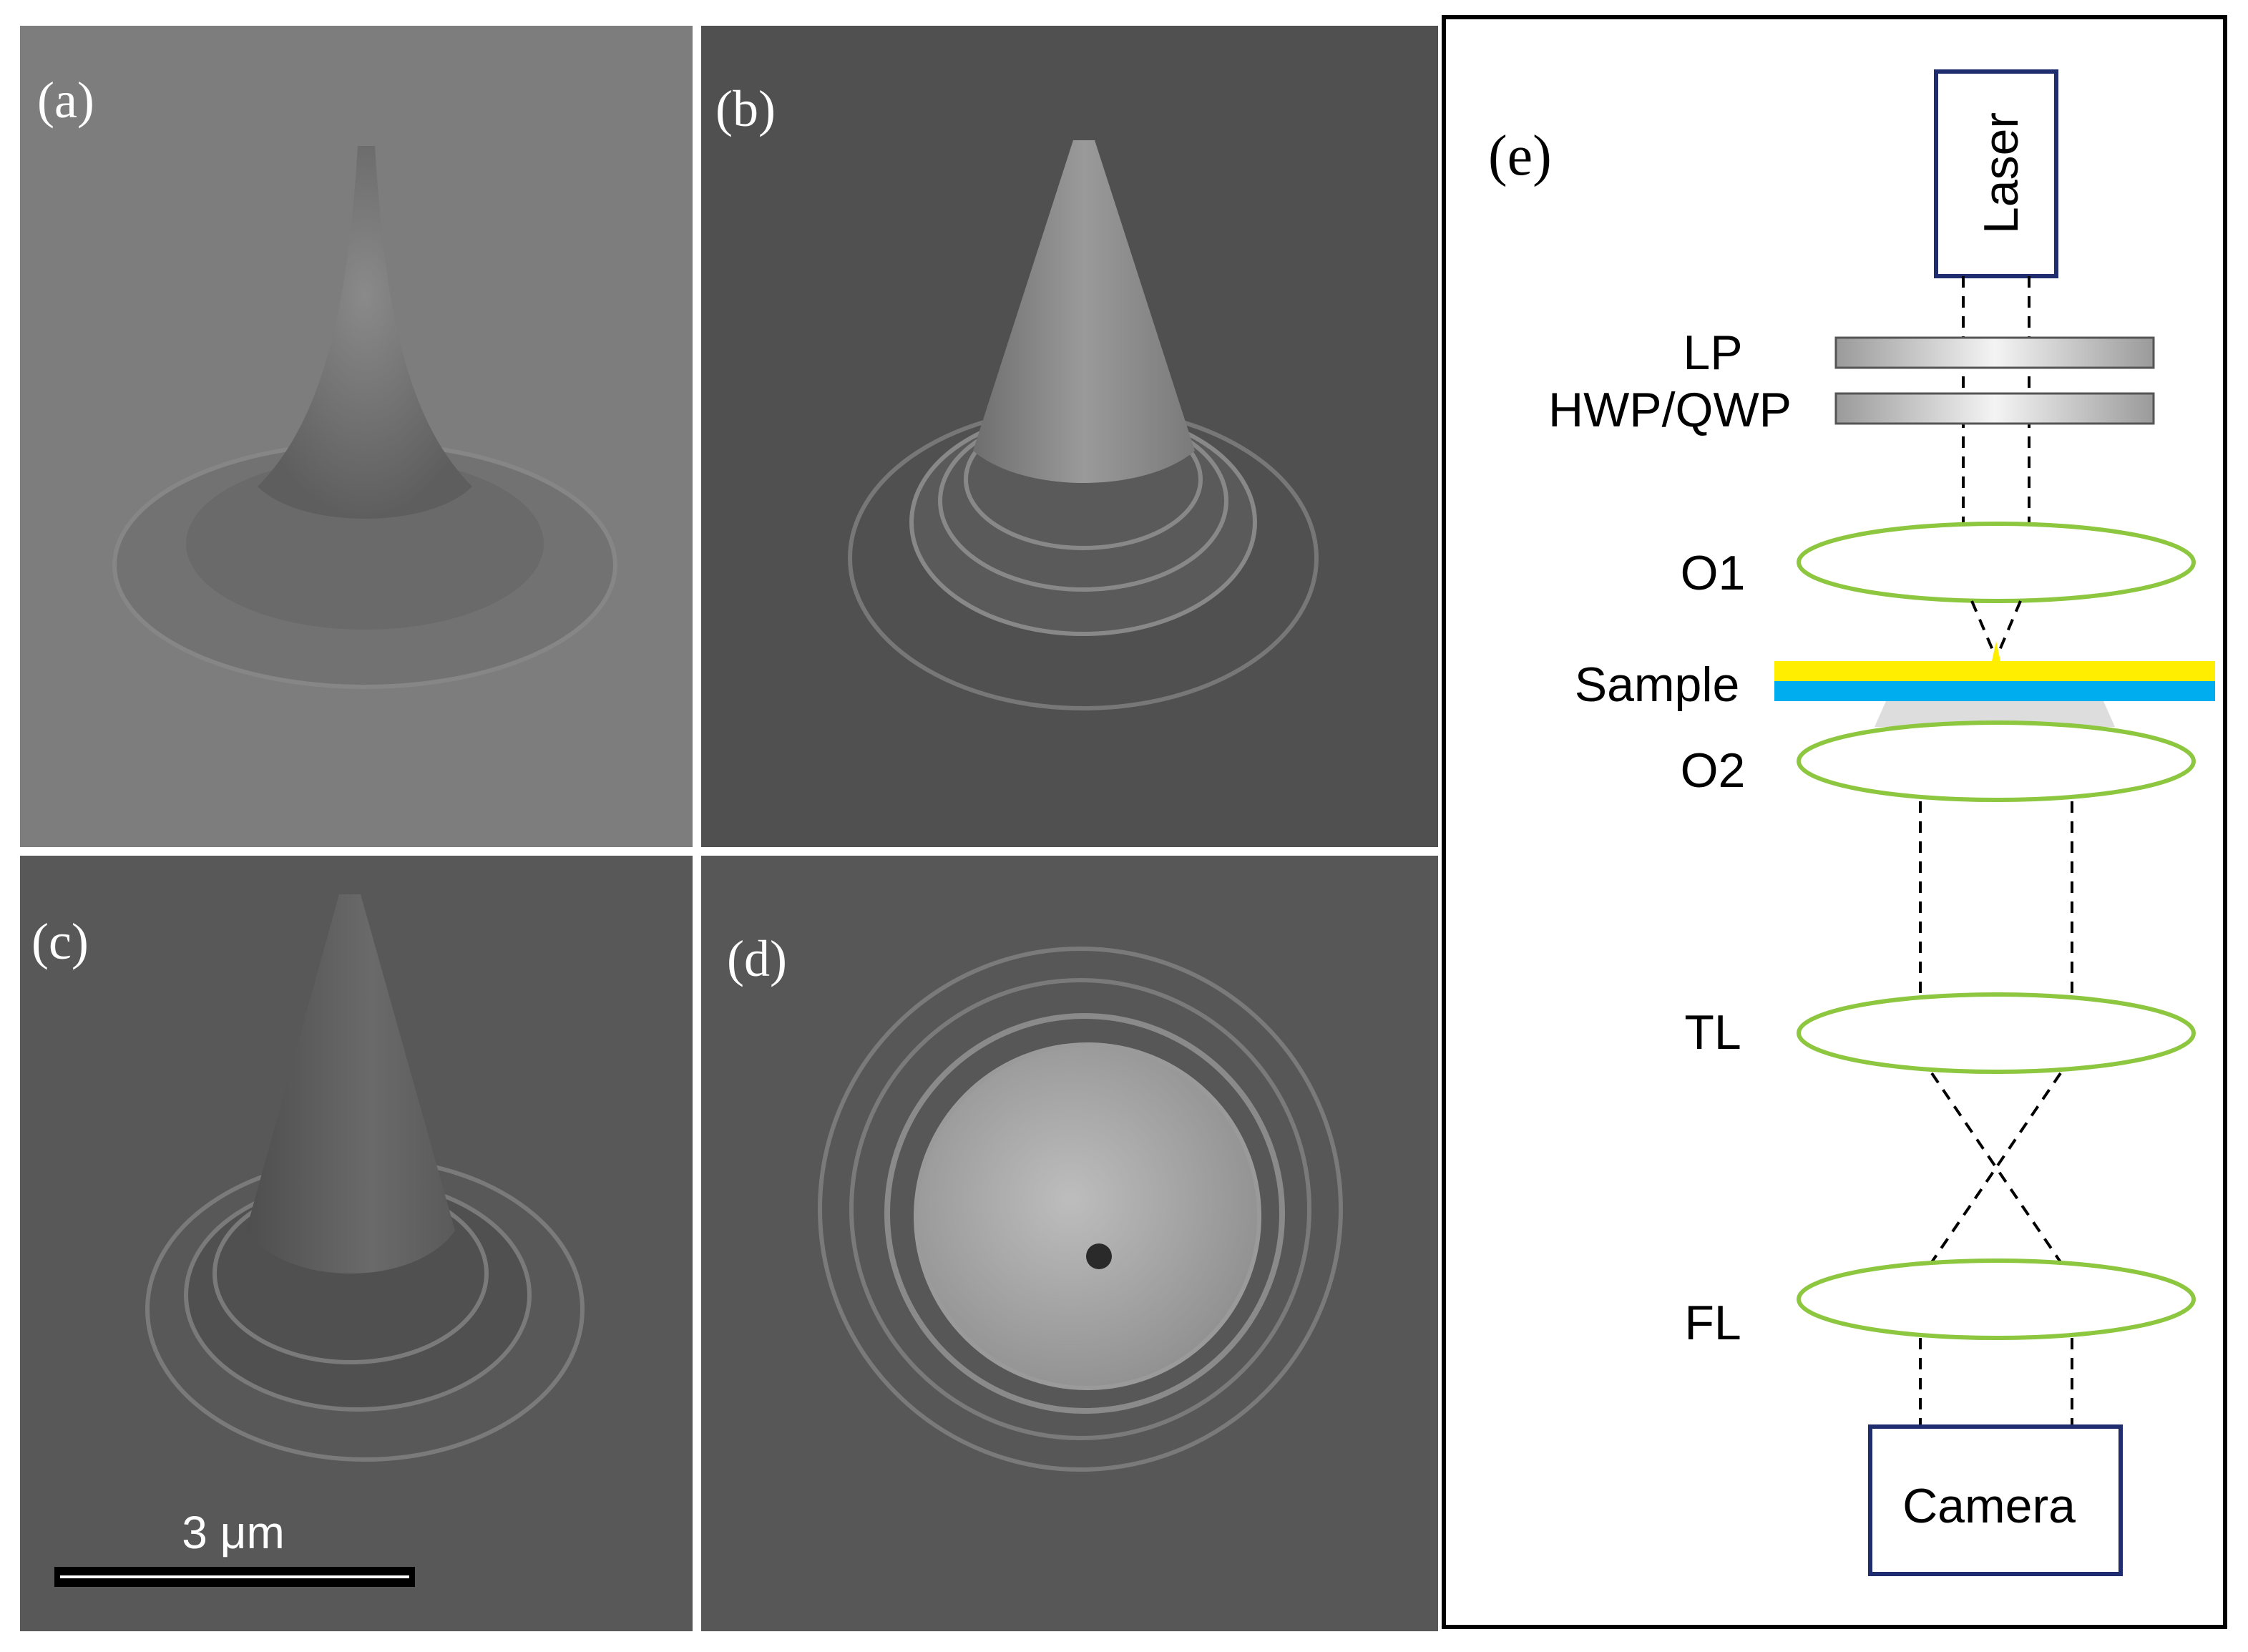  Describe the element at coordinates (1670, 410) in the screenshot. I see `waveplate-label: HWP/QWP` at that location.